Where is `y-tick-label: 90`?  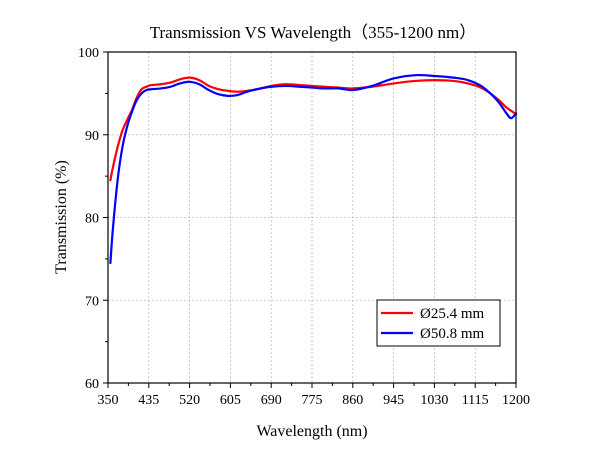
y-tick-label: 90 is located at coordinates (92, 136).